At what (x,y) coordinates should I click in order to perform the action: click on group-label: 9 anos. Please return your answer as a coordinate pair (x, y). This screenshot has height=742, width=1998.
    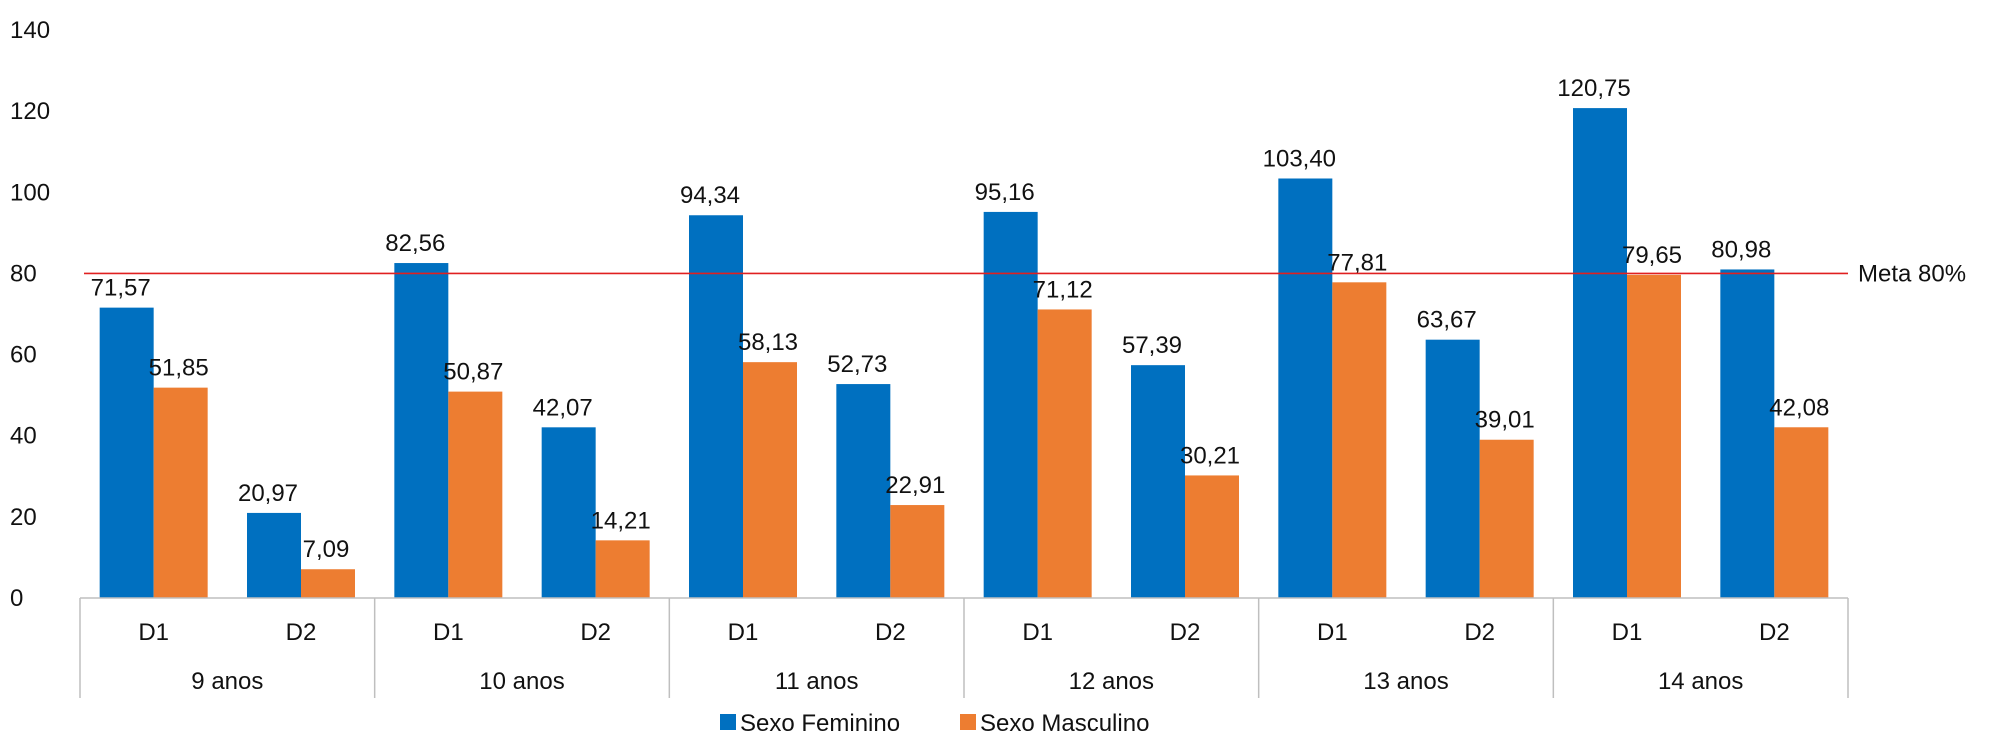
    Looking at the image, I should click on (227, 681).